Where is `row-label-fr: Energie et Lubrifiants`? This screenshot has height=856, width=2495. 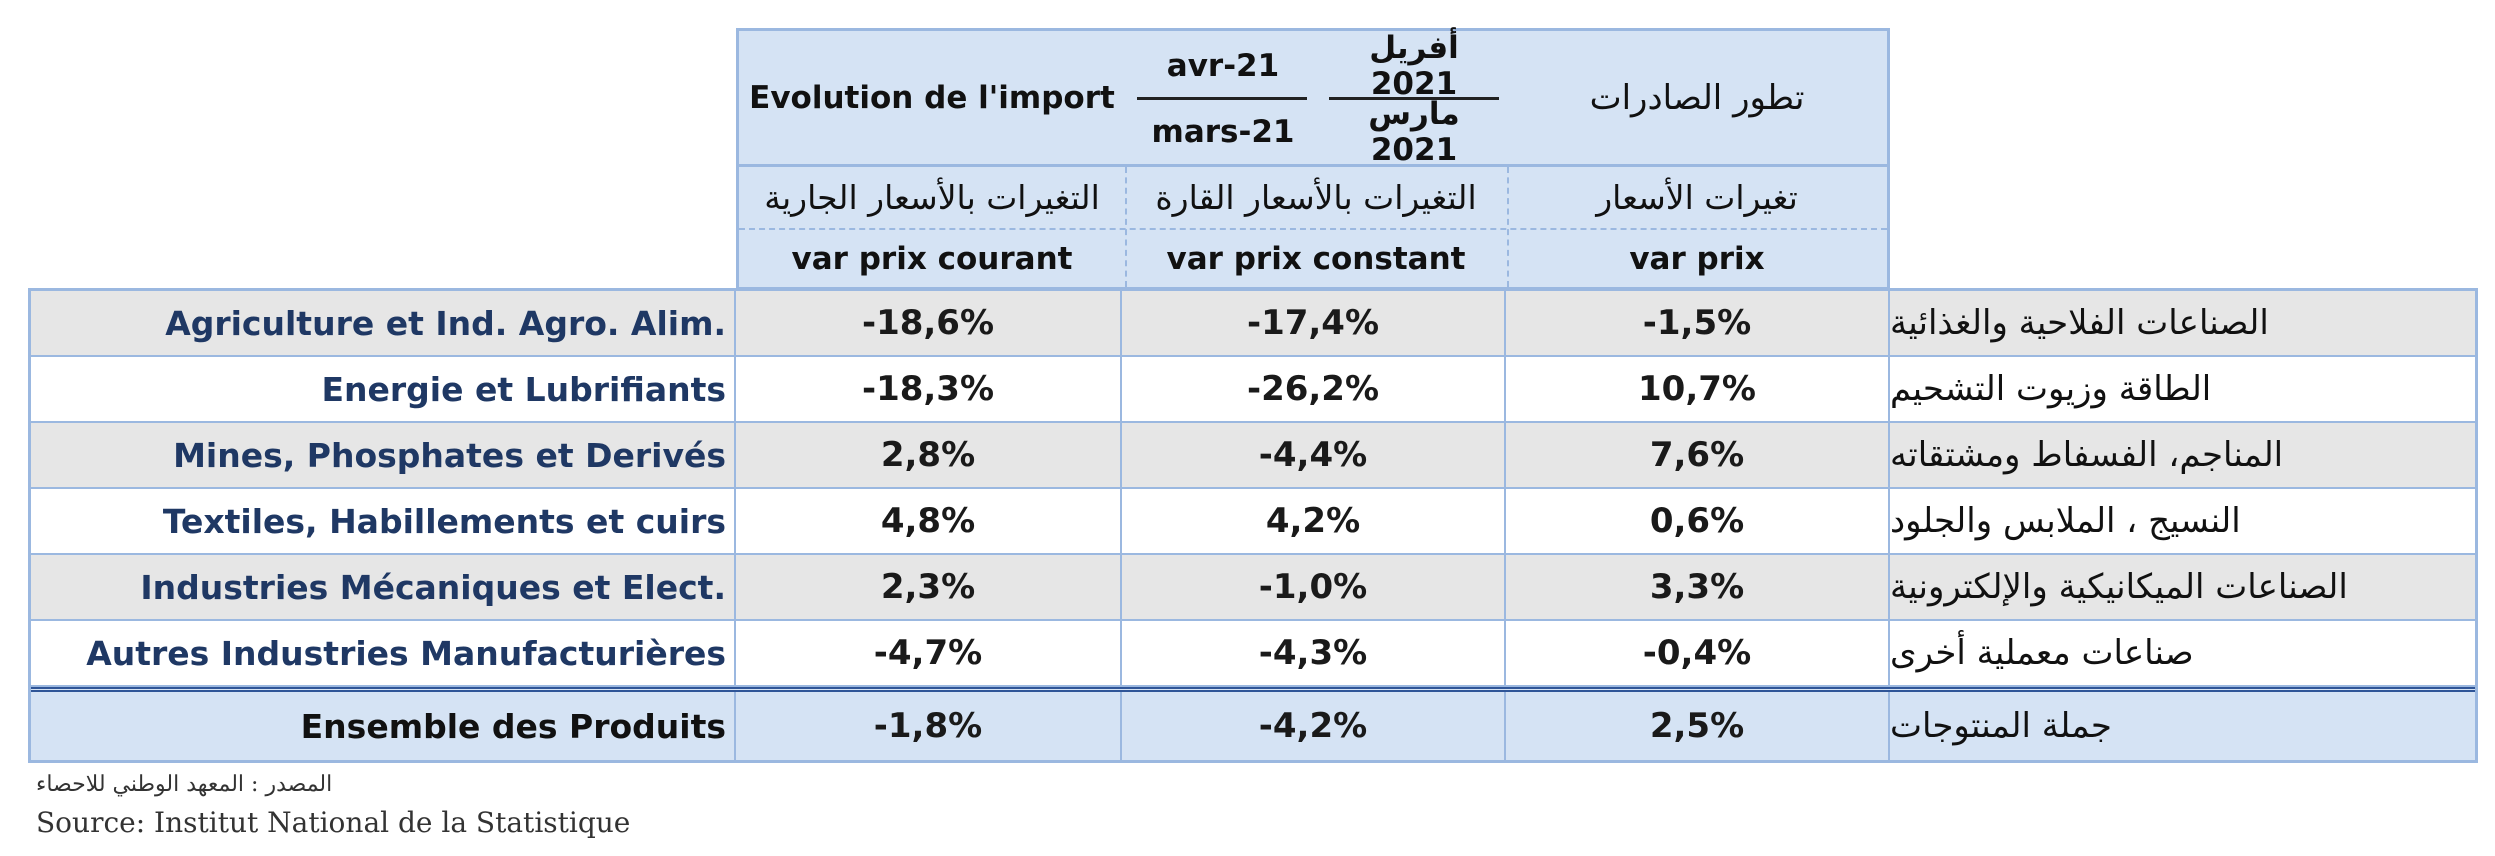
row-label-fr: Energie et Lubrifiants is located at coordinates (383, 389).